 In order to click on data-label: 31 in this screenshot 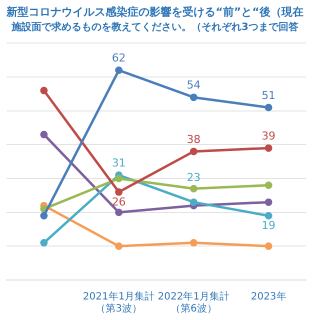, I will do `click(119, 163)`.